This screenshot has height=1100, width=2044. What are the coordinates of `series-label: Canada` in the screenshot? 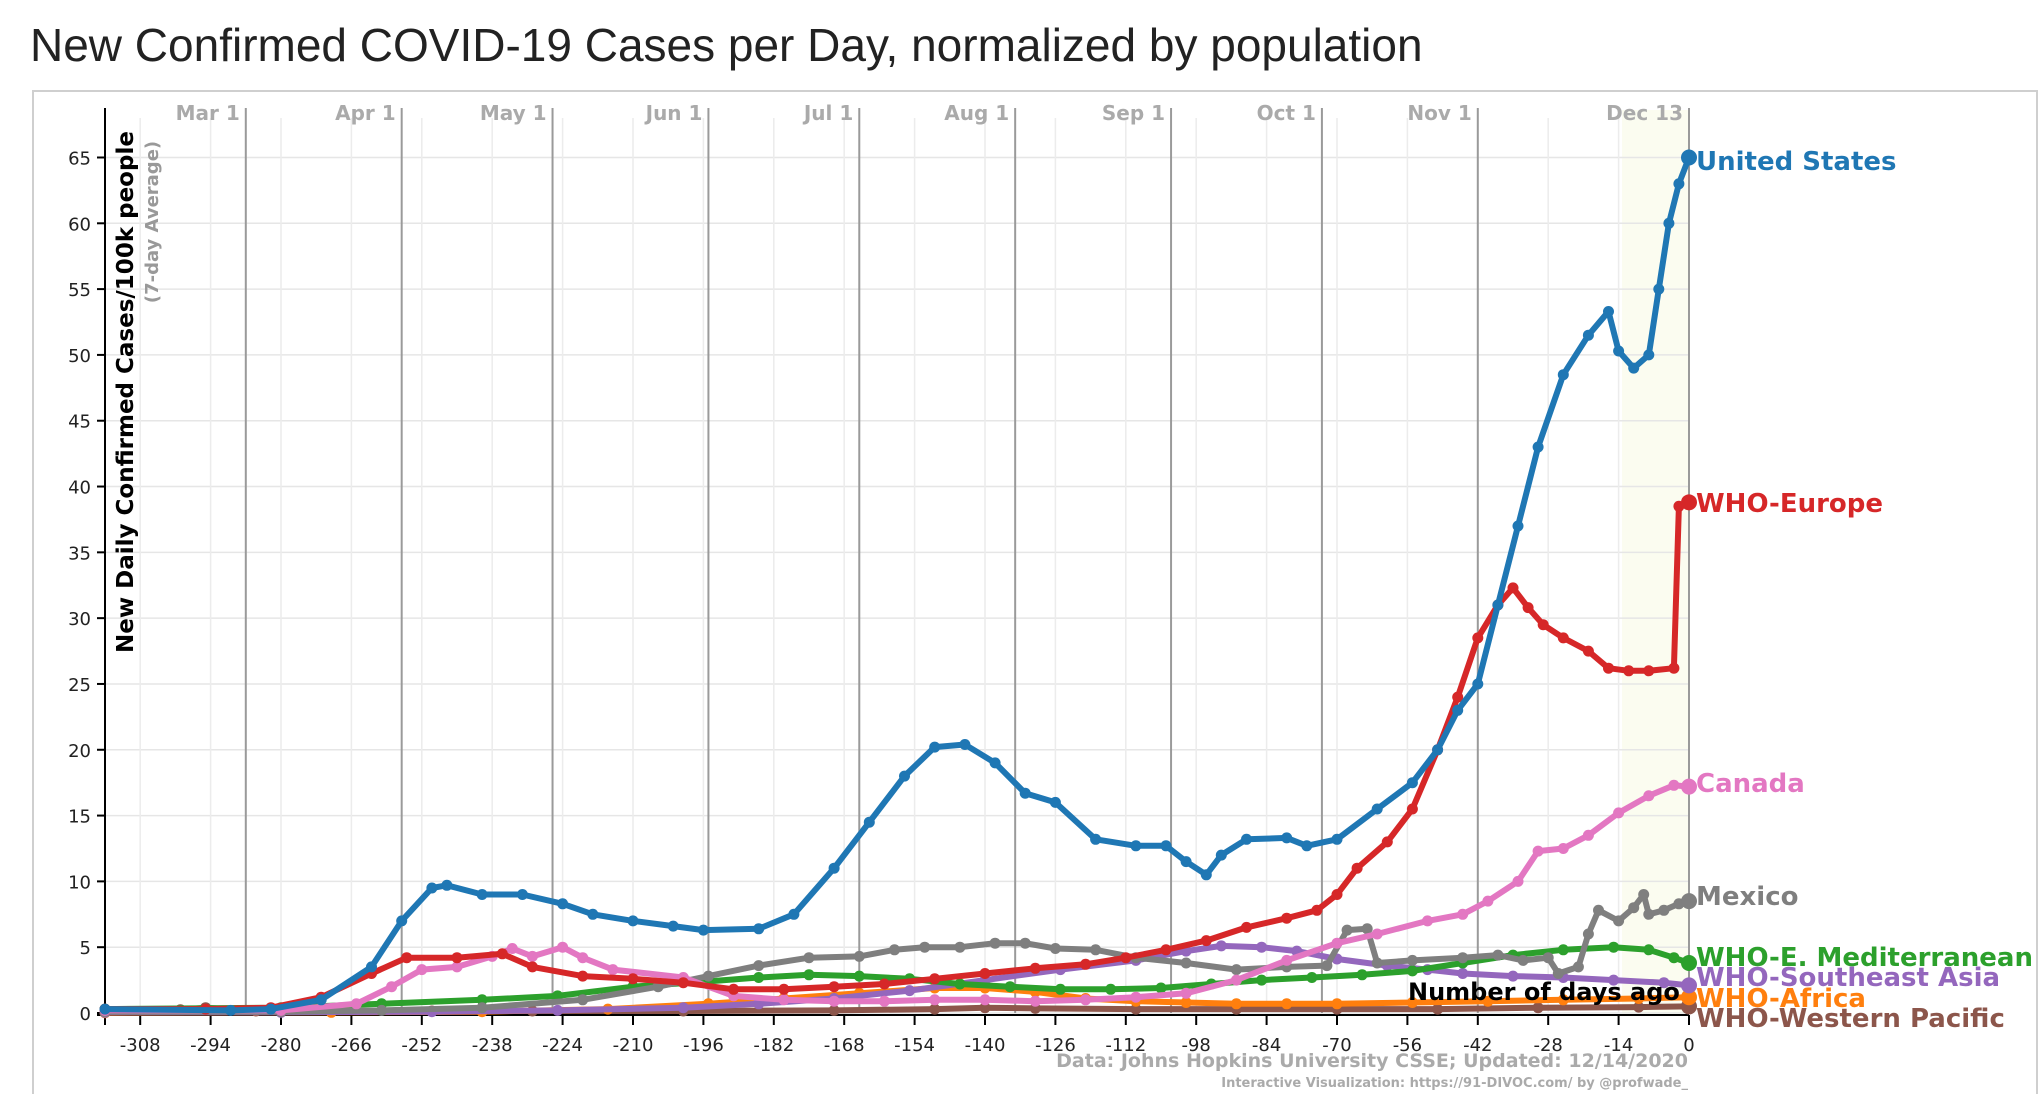 It's located at (1750, 784).